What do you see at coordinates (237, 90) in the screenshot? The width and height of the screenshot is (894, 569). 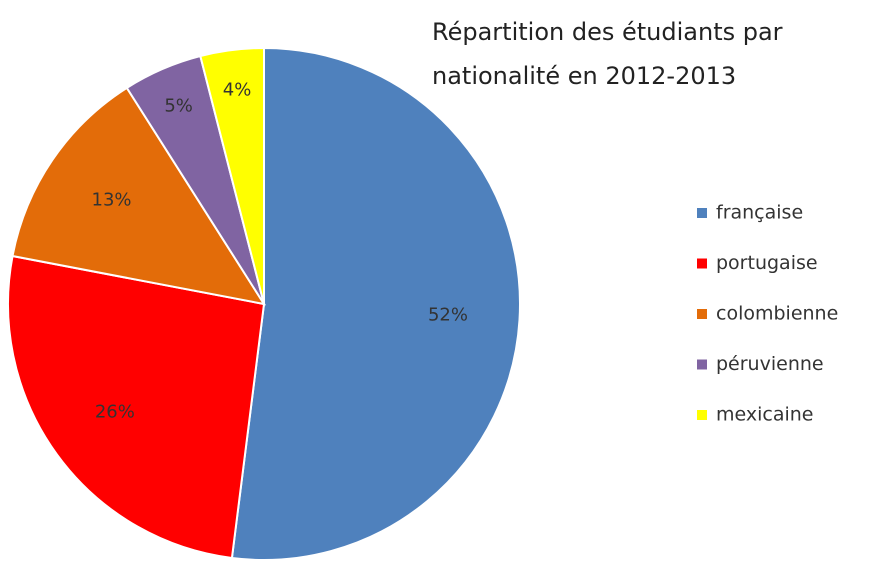 I see `data-label: 4%` at bounding box center [237, 90].